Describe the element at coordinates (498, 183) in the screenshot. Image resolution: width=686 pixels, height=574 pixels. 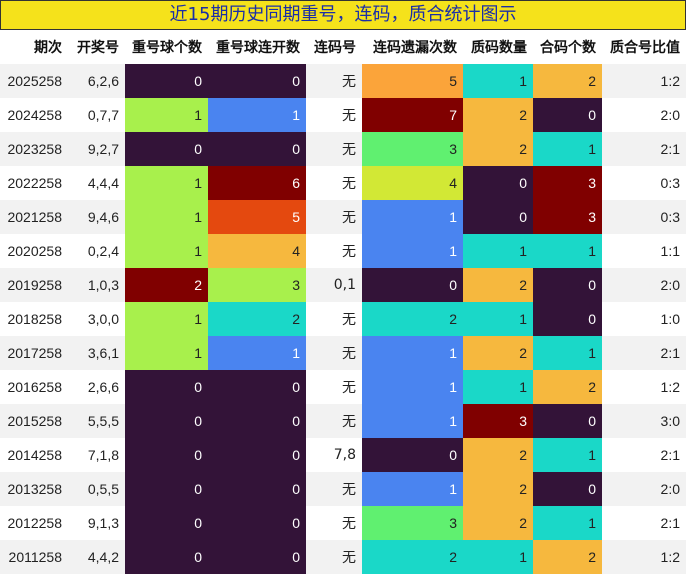
I see `cell-prime-count: 0` at that location.